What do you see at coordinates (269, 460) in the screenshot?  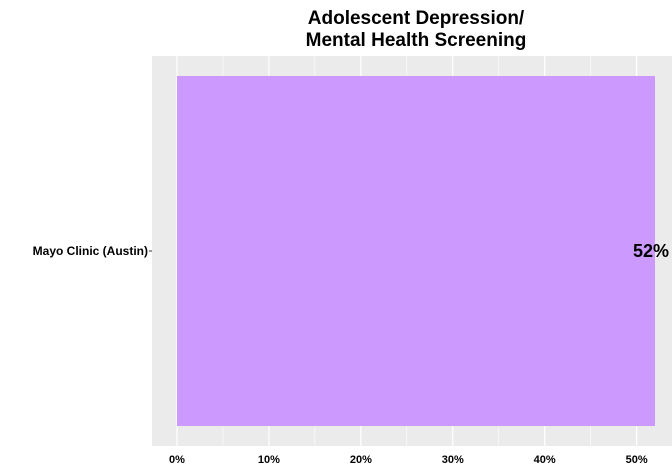 I see `x-tick-label: 10%` at bounding box center [269, 460].